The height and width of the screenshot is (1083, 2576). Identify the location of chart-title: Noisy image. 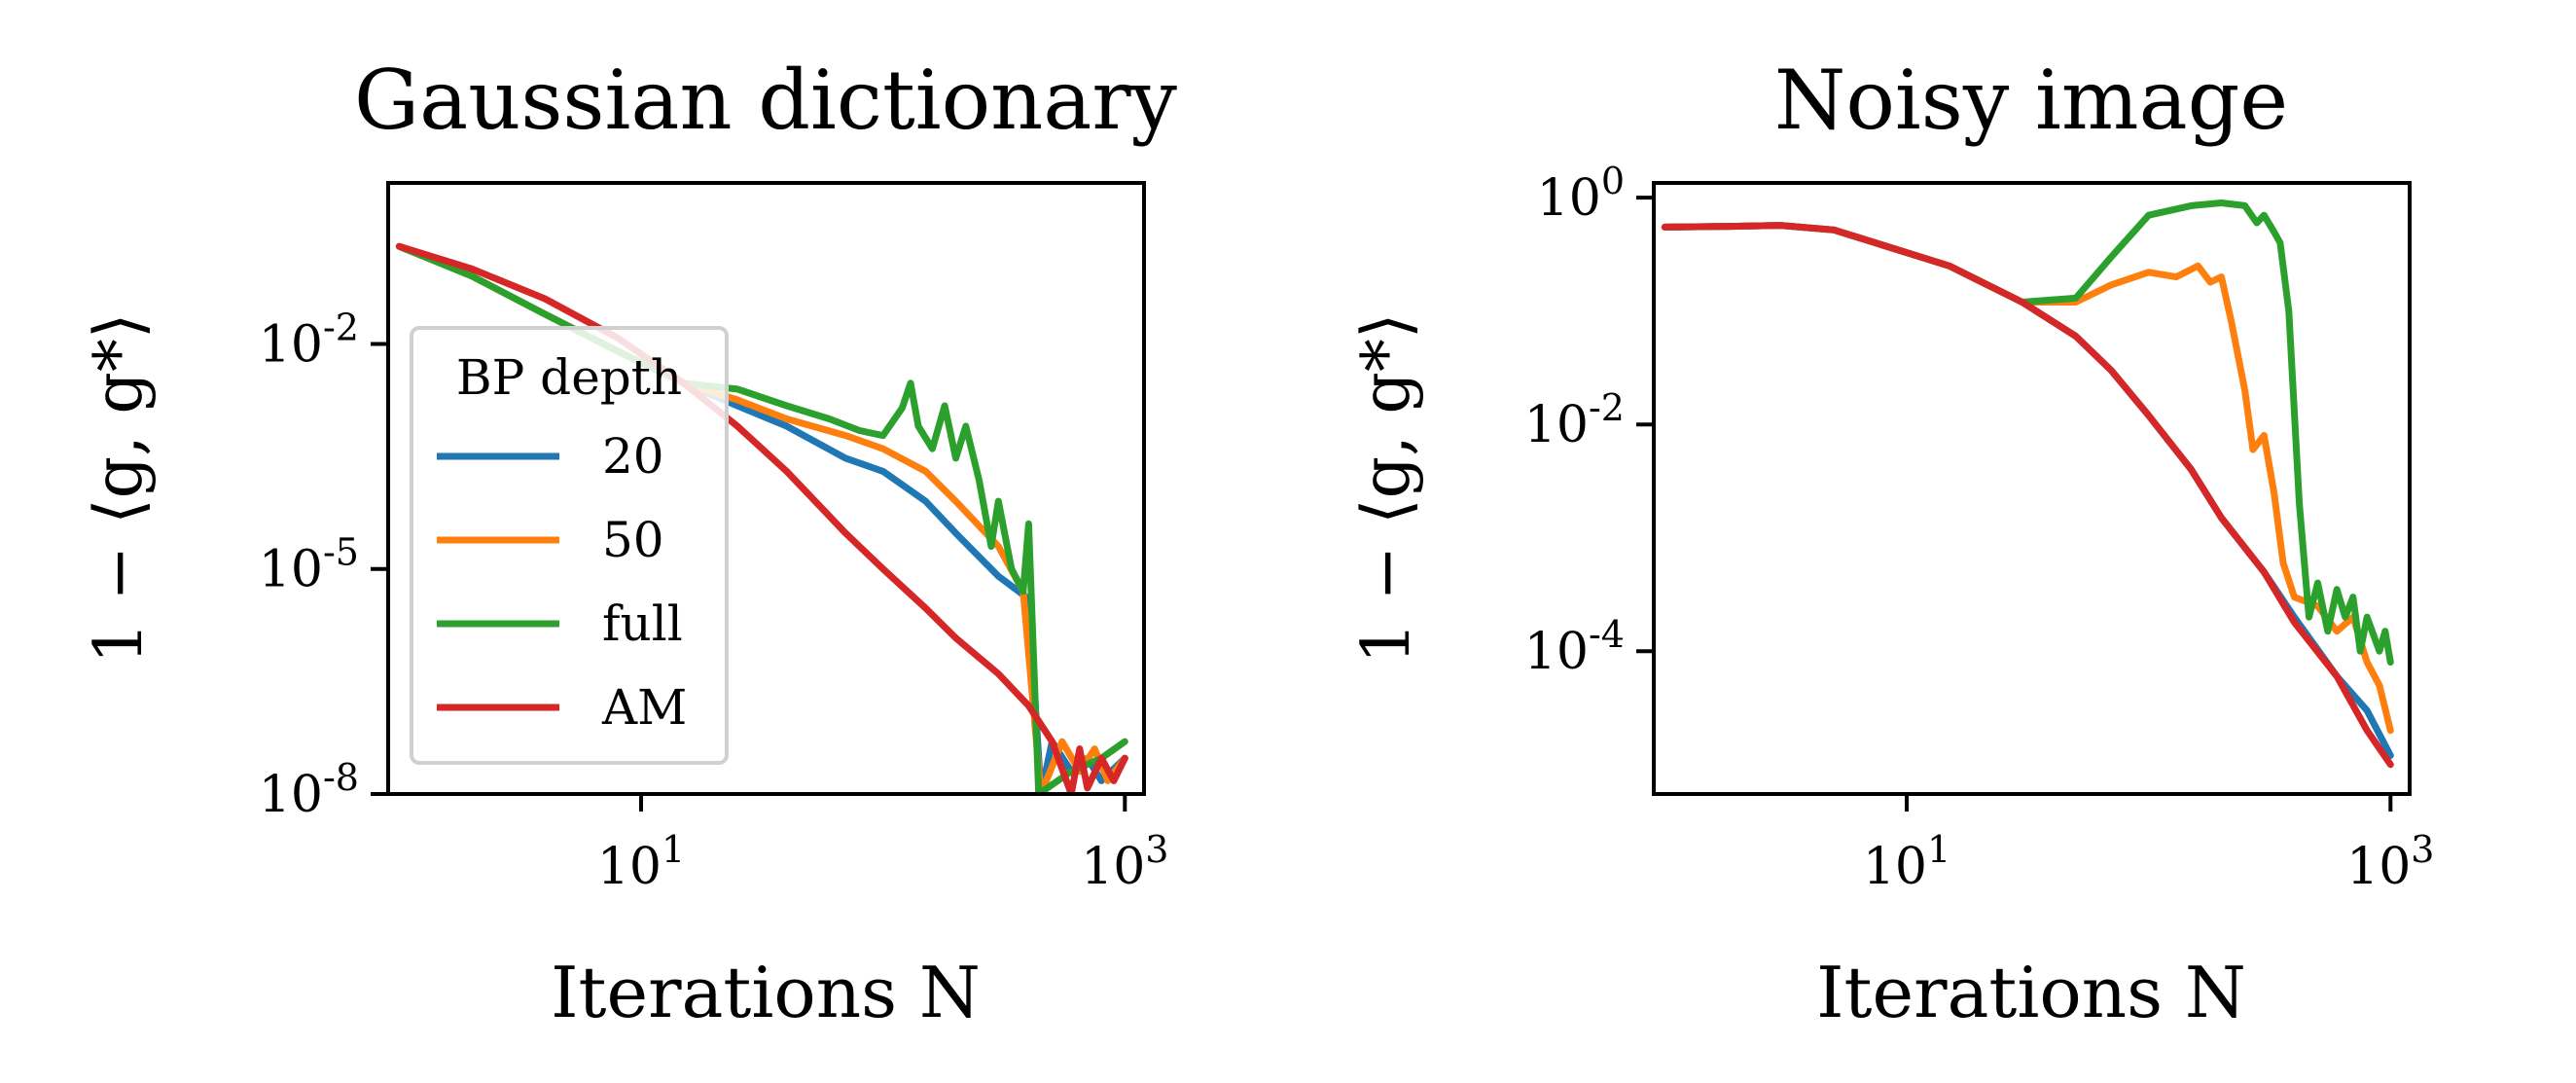
(2031, 100).